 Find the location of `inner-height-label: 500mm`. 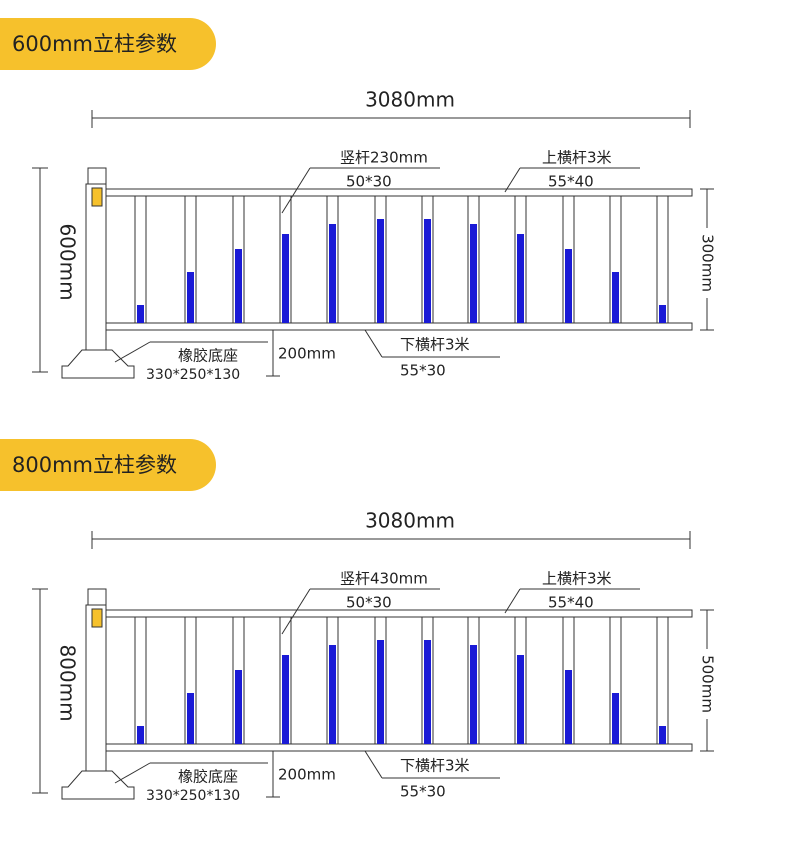

inner-height-label: 500mm is located at coordinates (708, 684).